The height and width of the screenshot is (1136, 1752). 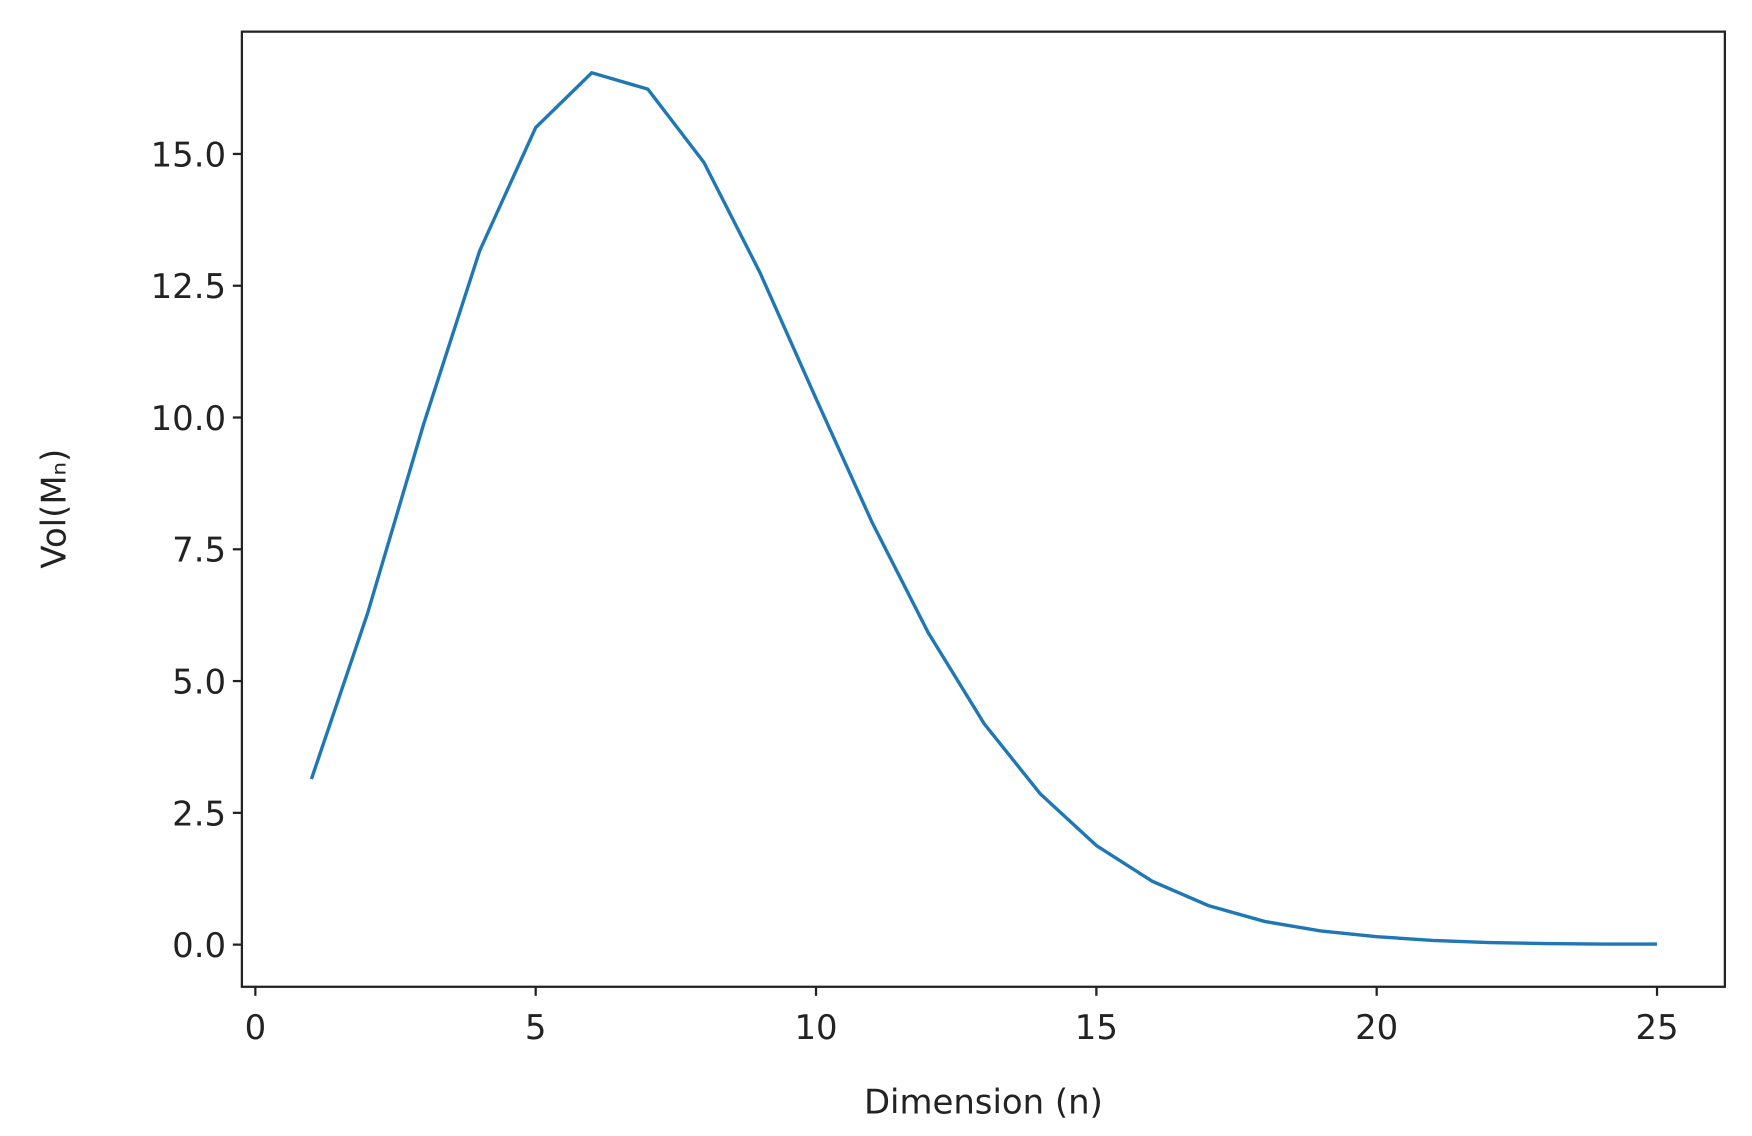 What do you see at coordinates (188, 154) in the screenshot?
I see `y-tick-label: 15.0` at bounding box center [188, 154].